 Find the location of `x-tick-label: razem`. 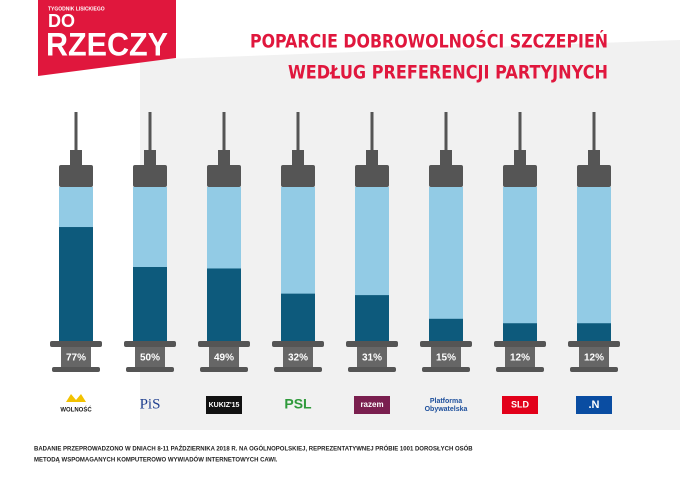

x-tick-label: razem is located at coordinates (371, 404).